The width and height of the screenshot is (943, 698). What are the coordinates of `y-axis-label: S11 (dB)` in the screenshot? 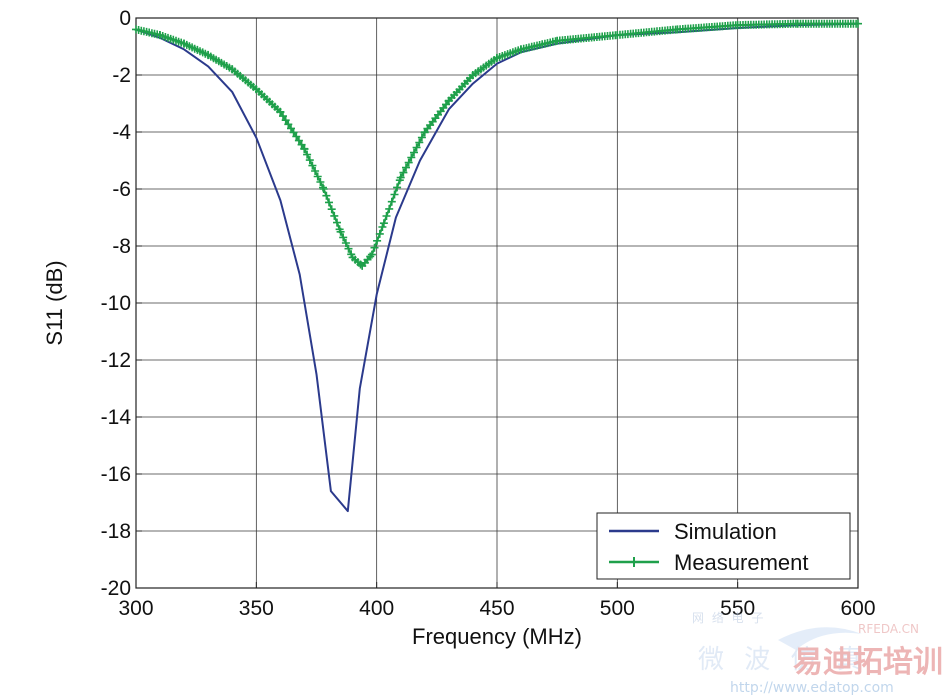 It's located at (54, 302).